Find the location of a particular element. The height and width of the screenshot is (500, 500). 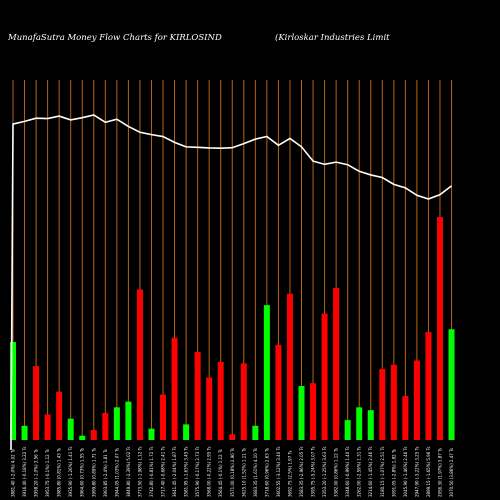

x-tick-label: 3773.50 (-1.98%) 1.12 Ts is located at coordinates (139, 472).